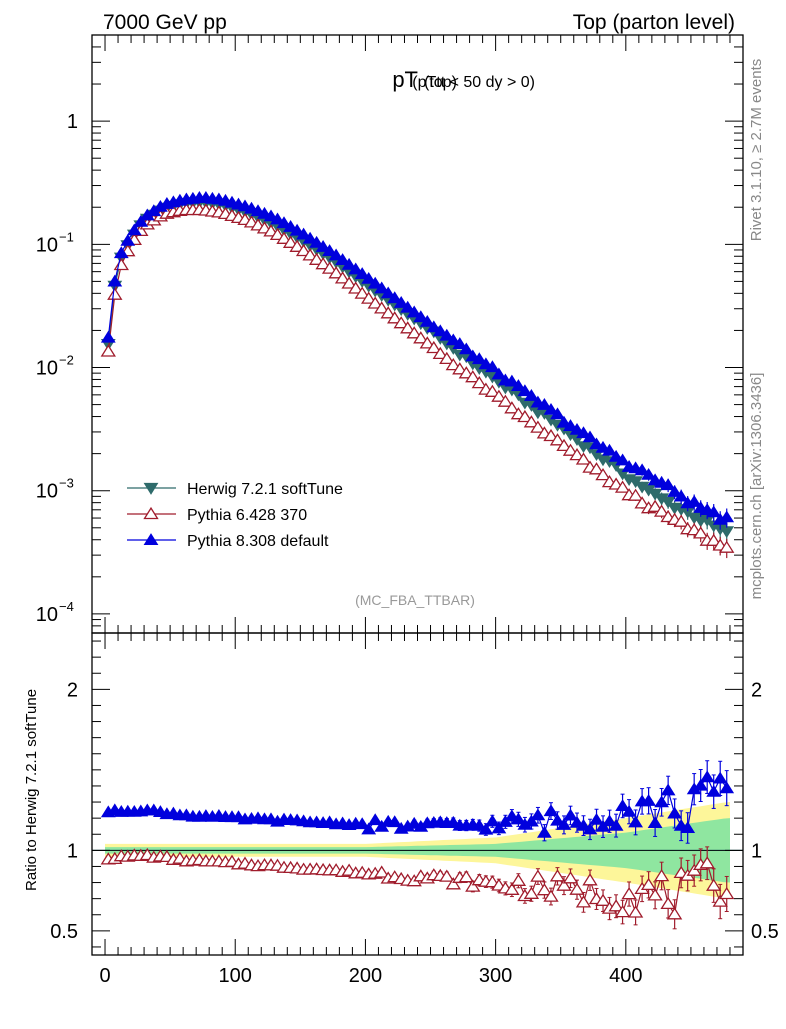  Describe the element at coordinates (151, 488) in the screenshot. I see `legend-marker` at that location.